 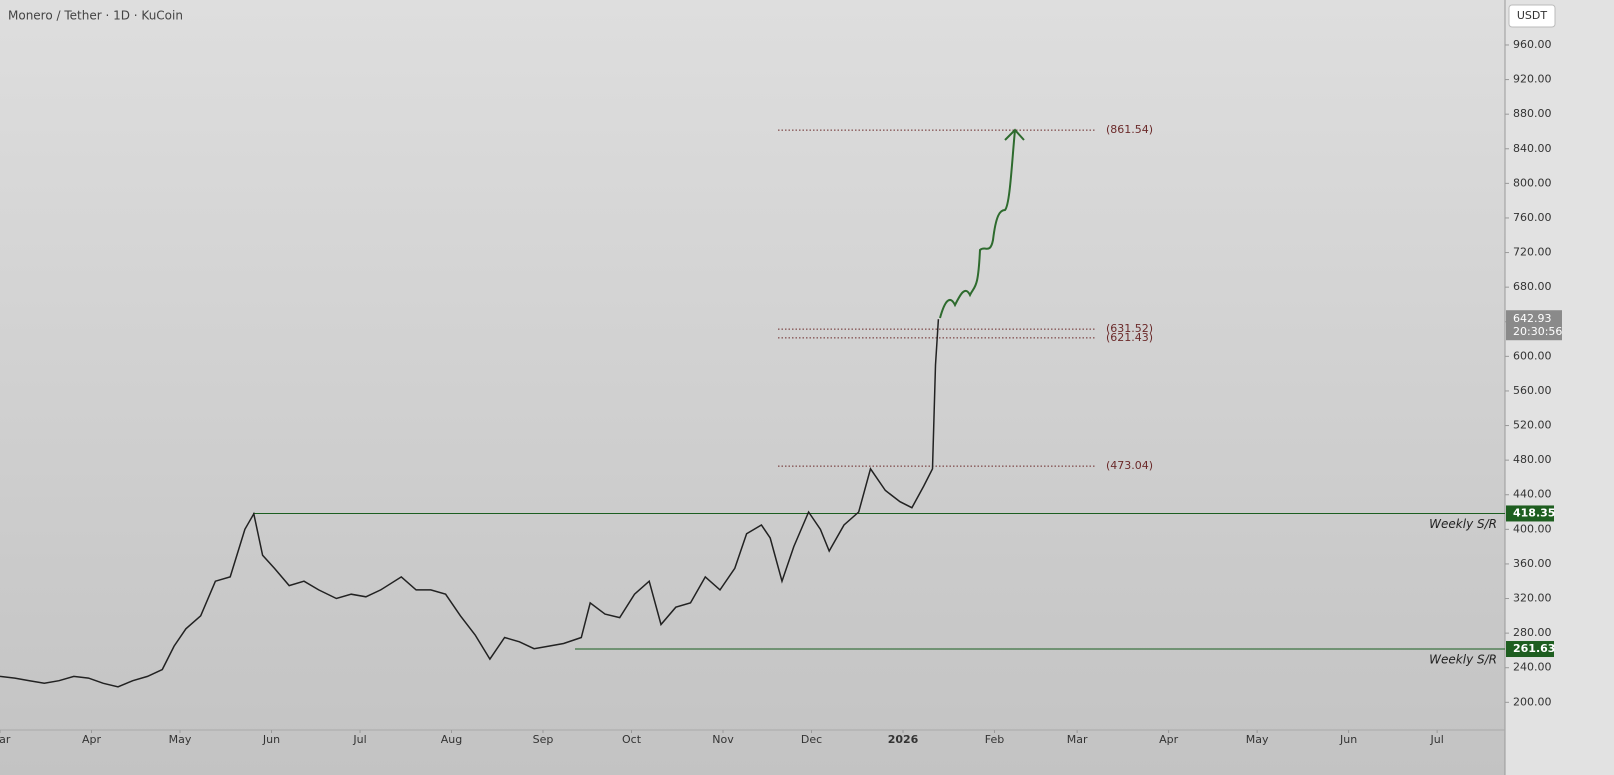 I want to click on y-tick-label: 840.00, so click(x=1532, y=148).